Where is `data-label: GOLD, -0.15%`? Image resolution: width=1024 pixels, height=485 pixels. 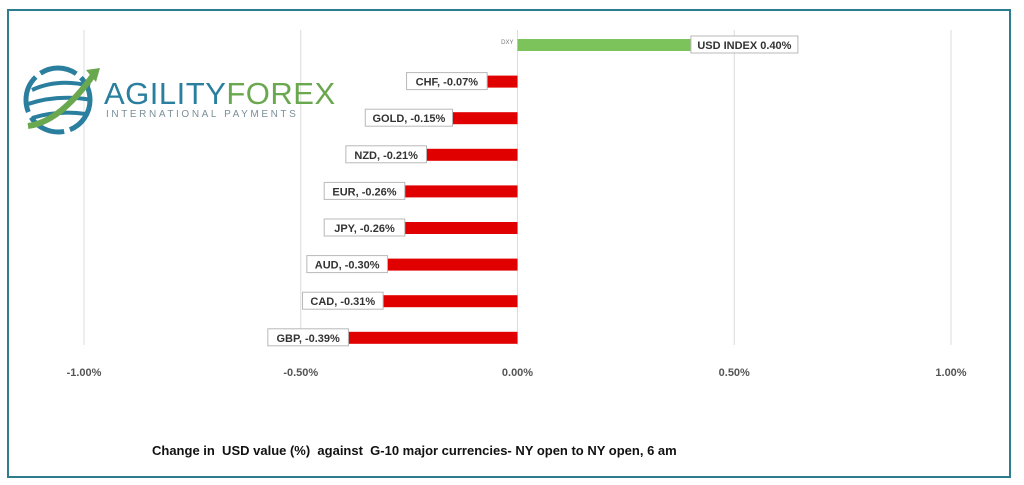 data-label: GOLD, -0.15% is located at coordinates (409, 119).